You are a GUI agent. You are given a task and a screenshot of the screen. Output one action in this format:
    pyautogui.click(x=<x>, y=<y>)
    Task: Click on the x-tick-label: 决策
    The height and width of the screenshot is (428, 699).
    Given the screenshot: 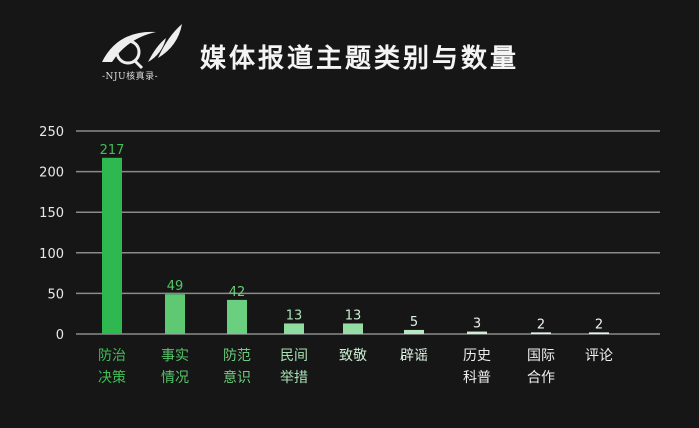 What is the action you would take?
    pyautogui.click(x=112, y=377)
    